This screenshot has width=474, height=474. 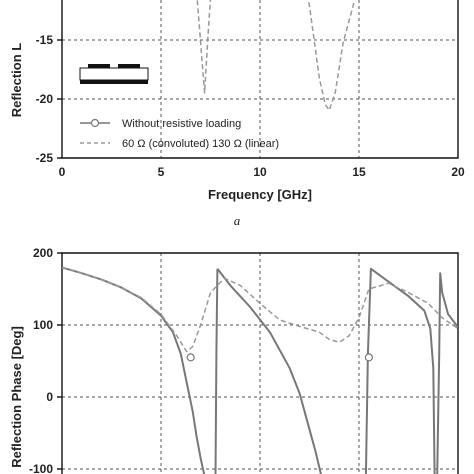 What do you see at coordinates (43, 325) in the screenshot?
I see `panel-b-y-tick-label: 100` at bounding box center [43, 325].